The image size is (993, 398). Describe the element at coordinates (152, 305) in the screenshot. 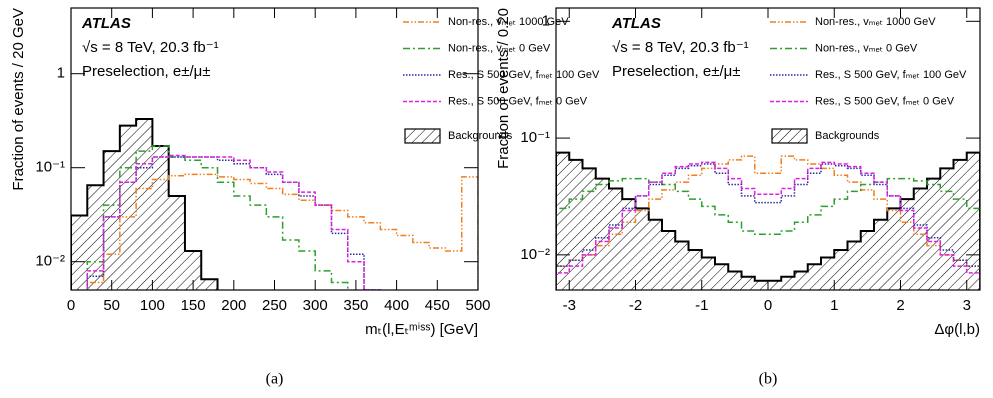

I see `x-tick-label: 100` at that location.